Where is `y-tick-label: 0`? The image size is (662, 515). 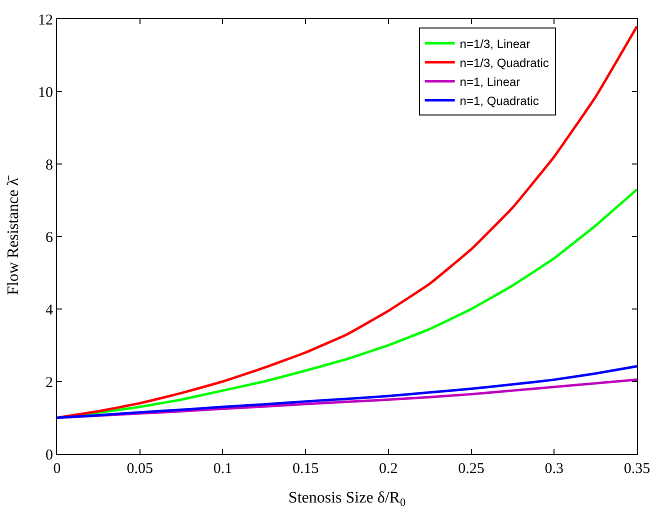
y-tick-label: 0 is located at coordinates (49, 455).